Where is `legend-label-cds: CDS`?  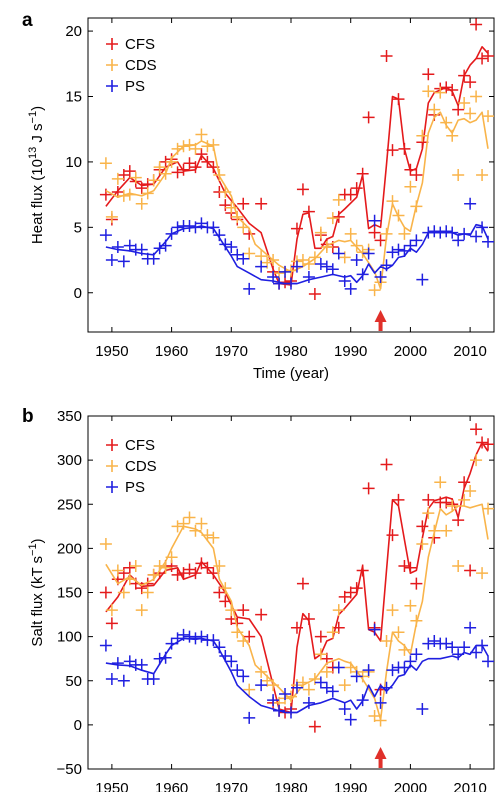 legend-label-cds: CDS is located at coordinates (141, 466).